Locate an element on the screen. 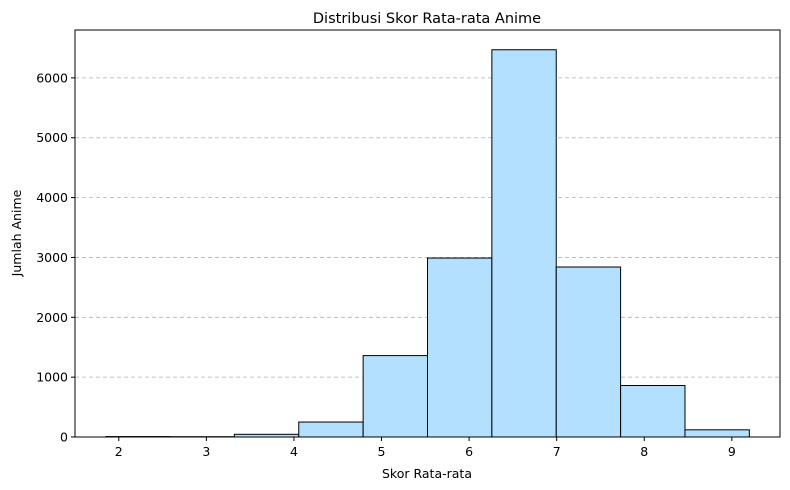 Image resolution: width=790 pixels, height=490 pixels. x-axis-label: Skor Rata-rata is located at coordinates (427, 473).